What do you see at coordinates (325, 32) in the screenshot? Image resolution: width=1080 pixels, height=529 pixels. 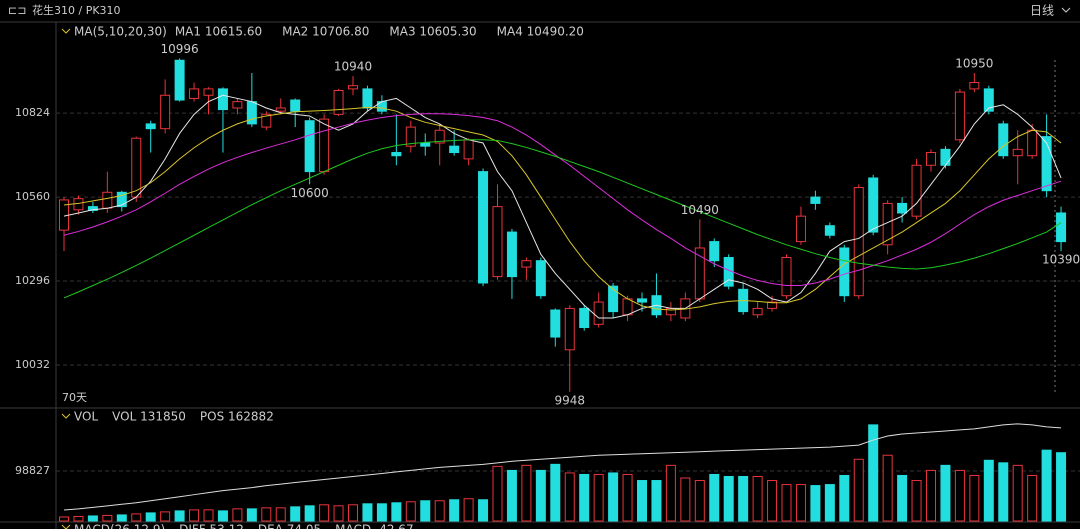 I see `legend-entry: MA2 10706.80` at bounding box center [325, 32].